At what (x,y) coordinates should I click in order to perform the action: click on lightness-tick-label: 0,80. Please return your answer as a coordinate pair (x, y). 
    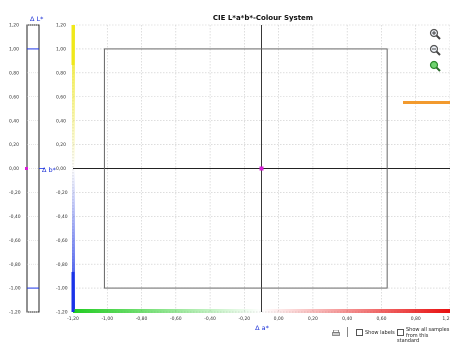
    Looking at the image, I should click on (14, 73).